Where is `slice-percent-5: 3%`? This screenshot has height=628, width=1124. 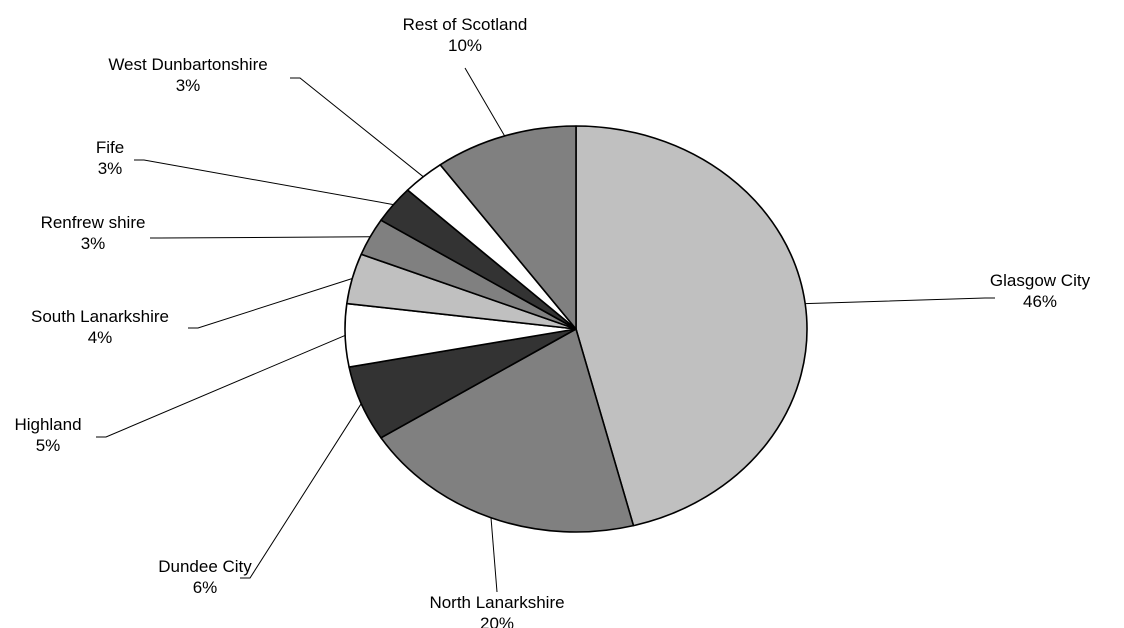 slice-percent-5: 3% is located at coordinates (93, 243).